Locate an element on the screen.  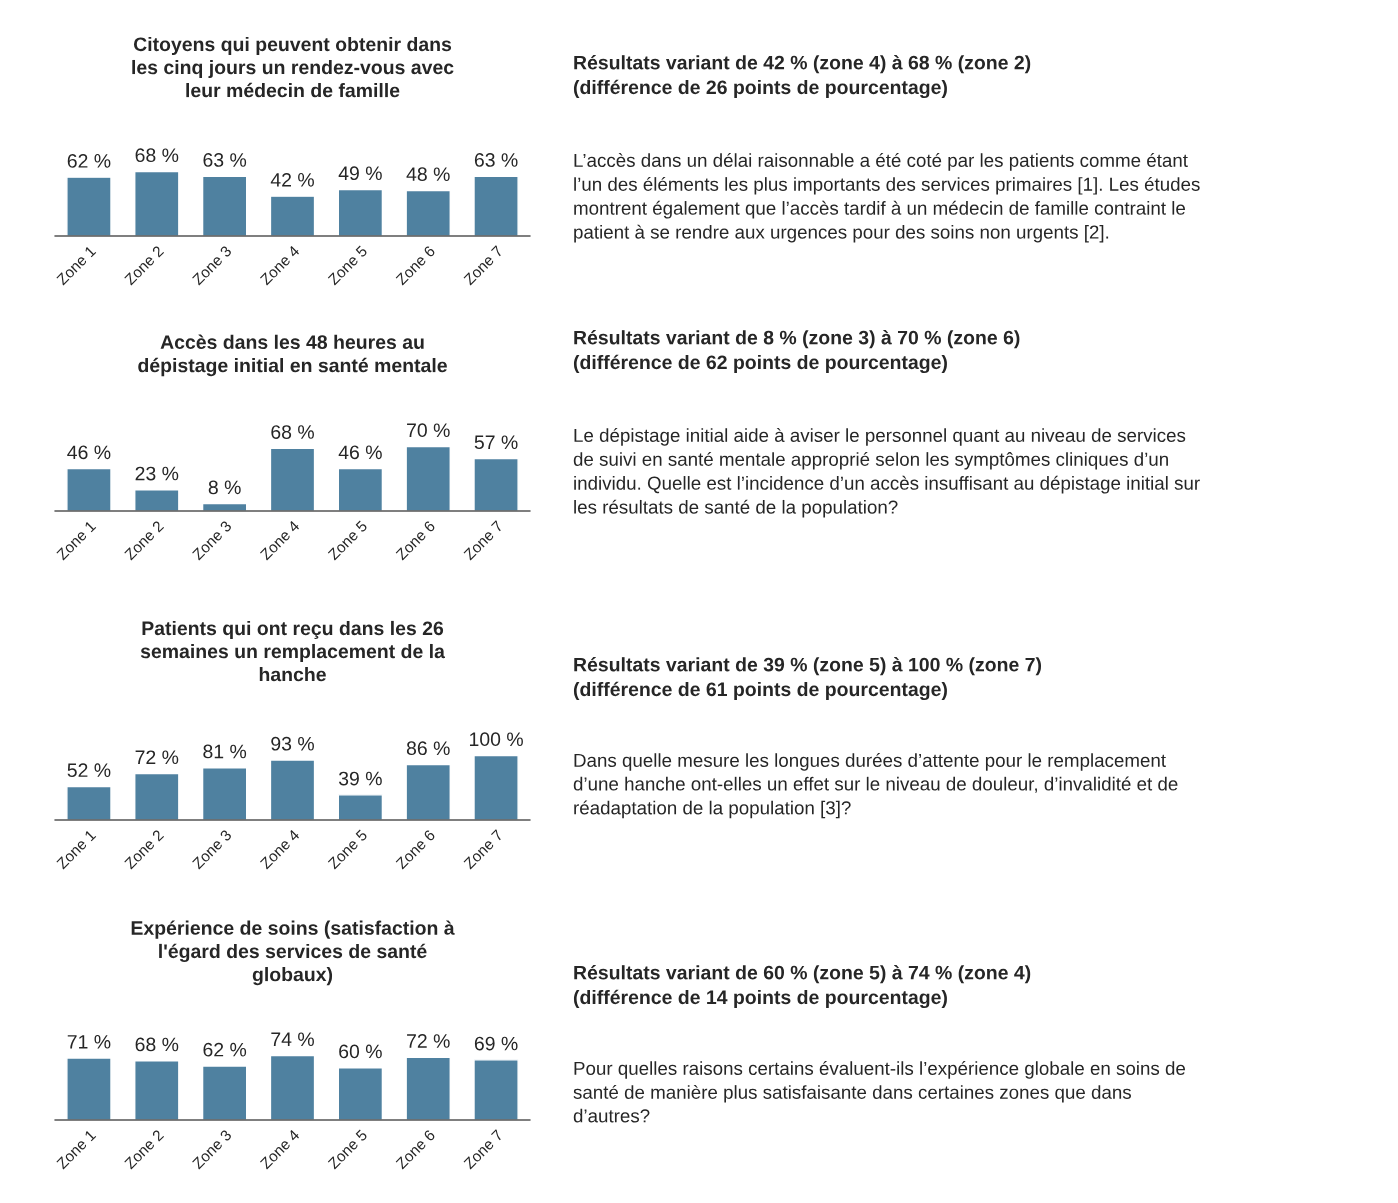
data-label: 42 % is located at coordinates (292, 179).